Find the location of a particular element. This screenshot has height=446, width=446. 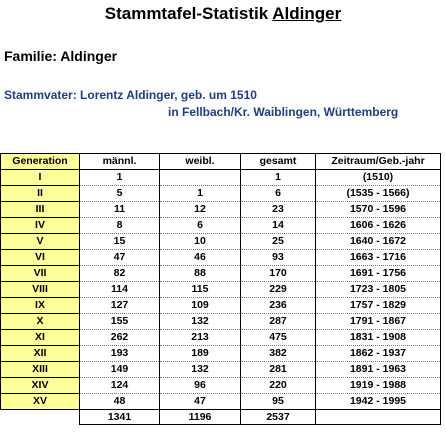

cell-weiblich: 6 is located at coordinates (200, 225).